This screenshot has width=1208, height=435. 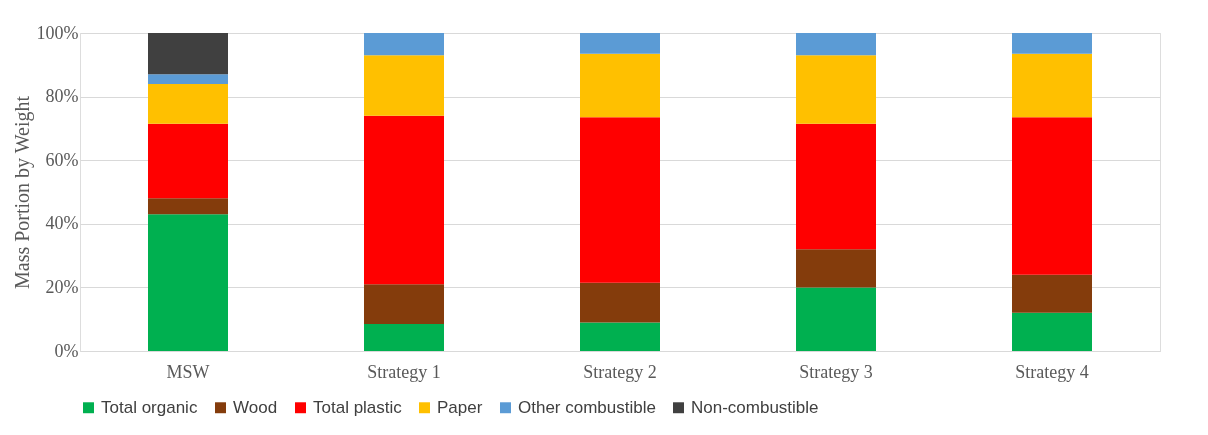 I want to click on y-tick-label: 100%, so click(x=57, y=32).